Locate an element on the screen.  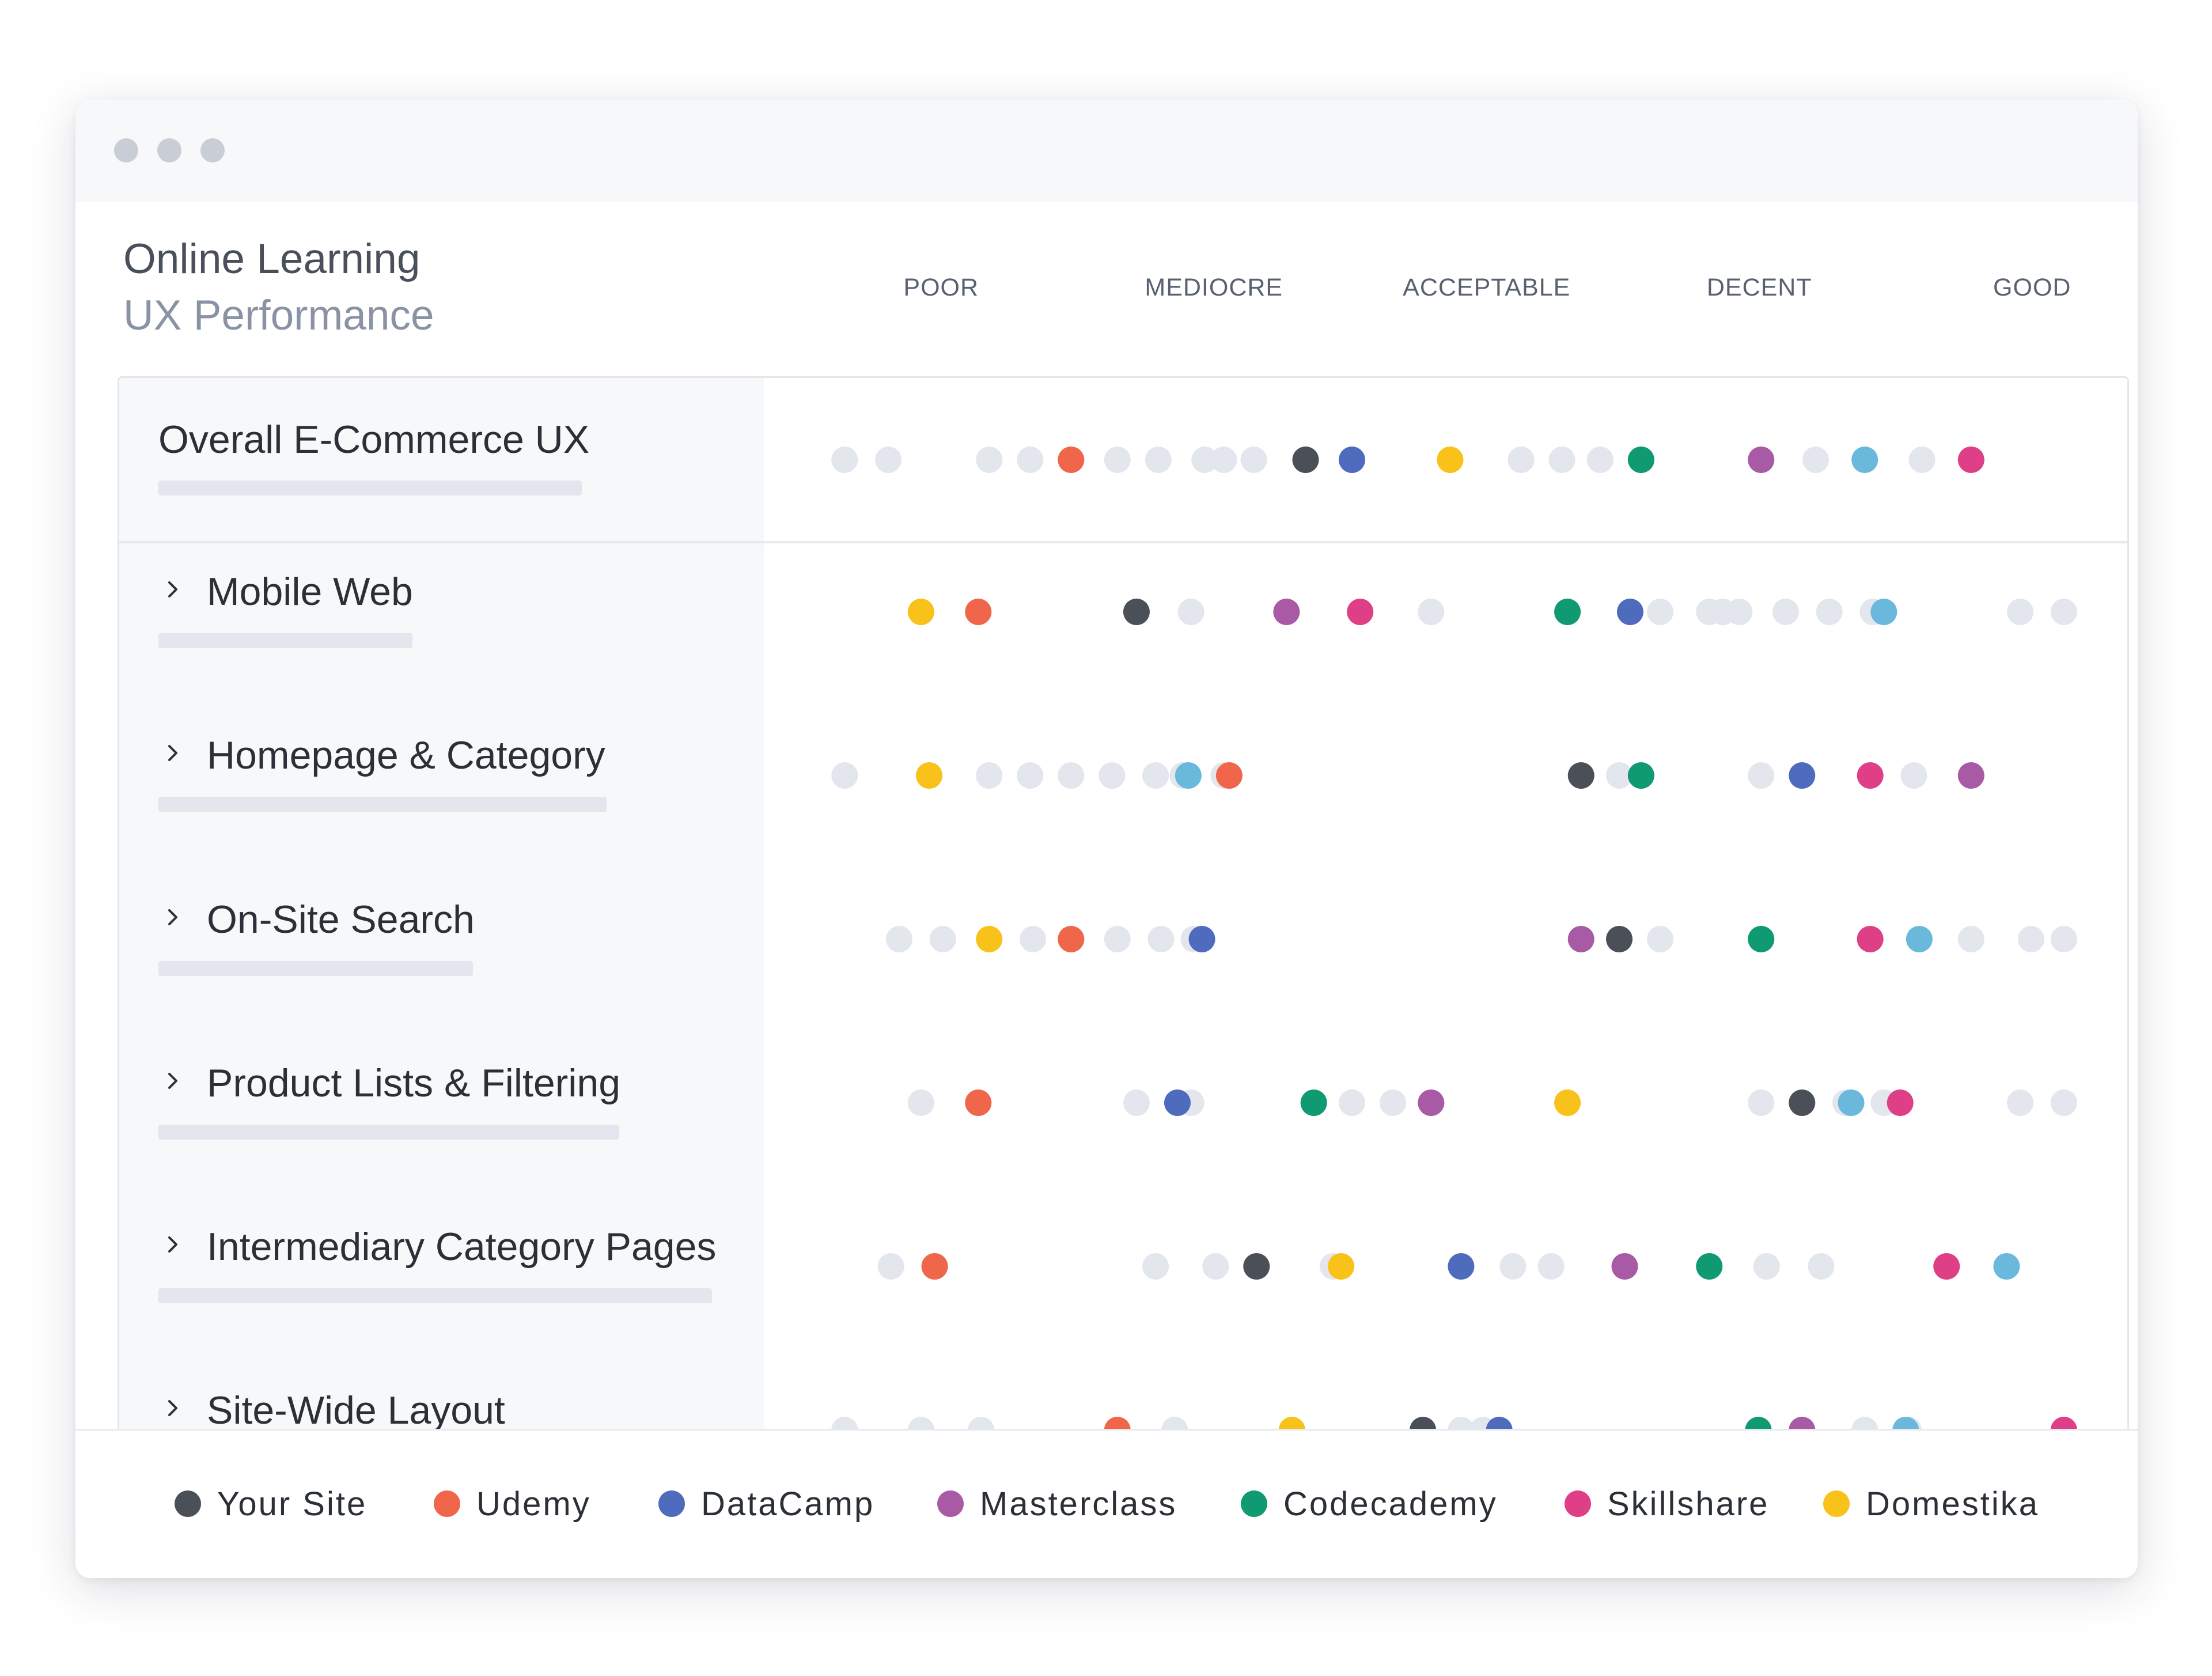
legend-label: Masterclass is located at coordinates (1078, 1504).